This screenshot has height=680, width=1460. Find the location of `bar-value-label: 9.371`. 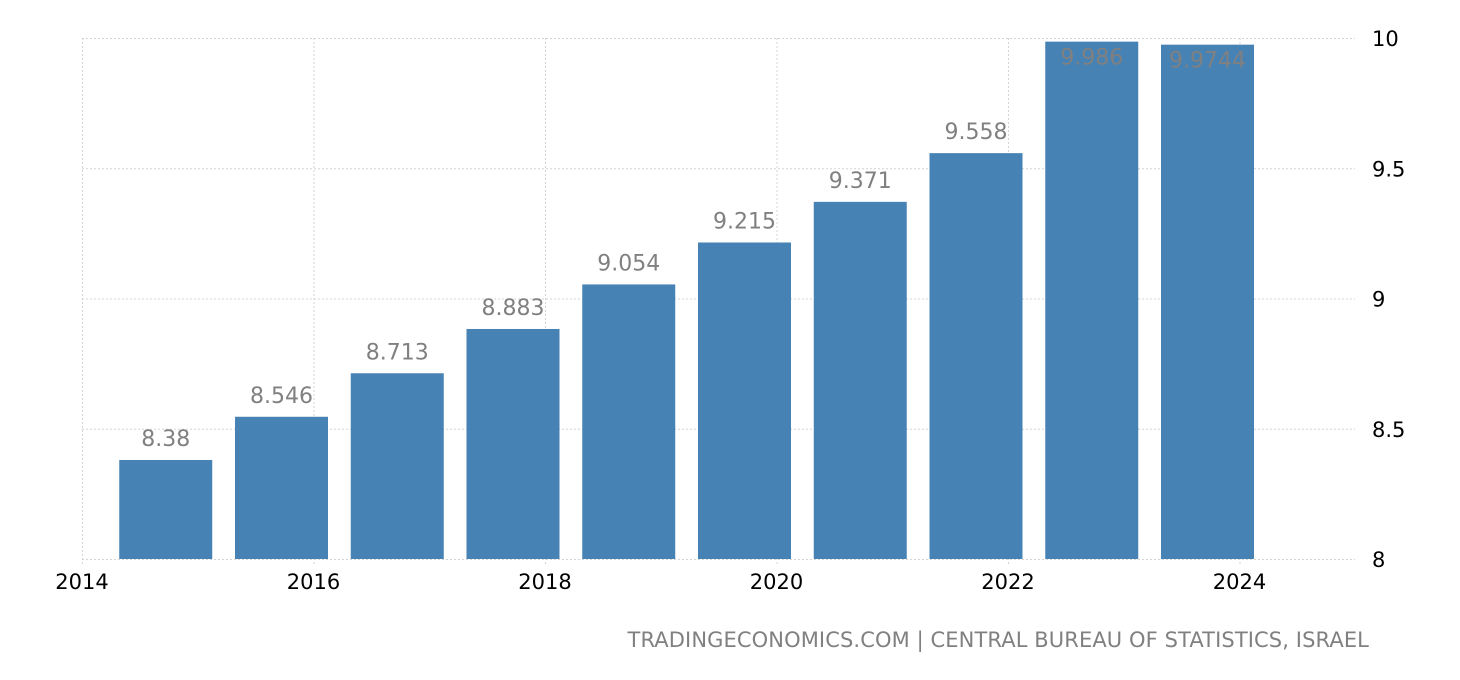

bar-value-label: 9.371 is located at coordinates (860, 181).